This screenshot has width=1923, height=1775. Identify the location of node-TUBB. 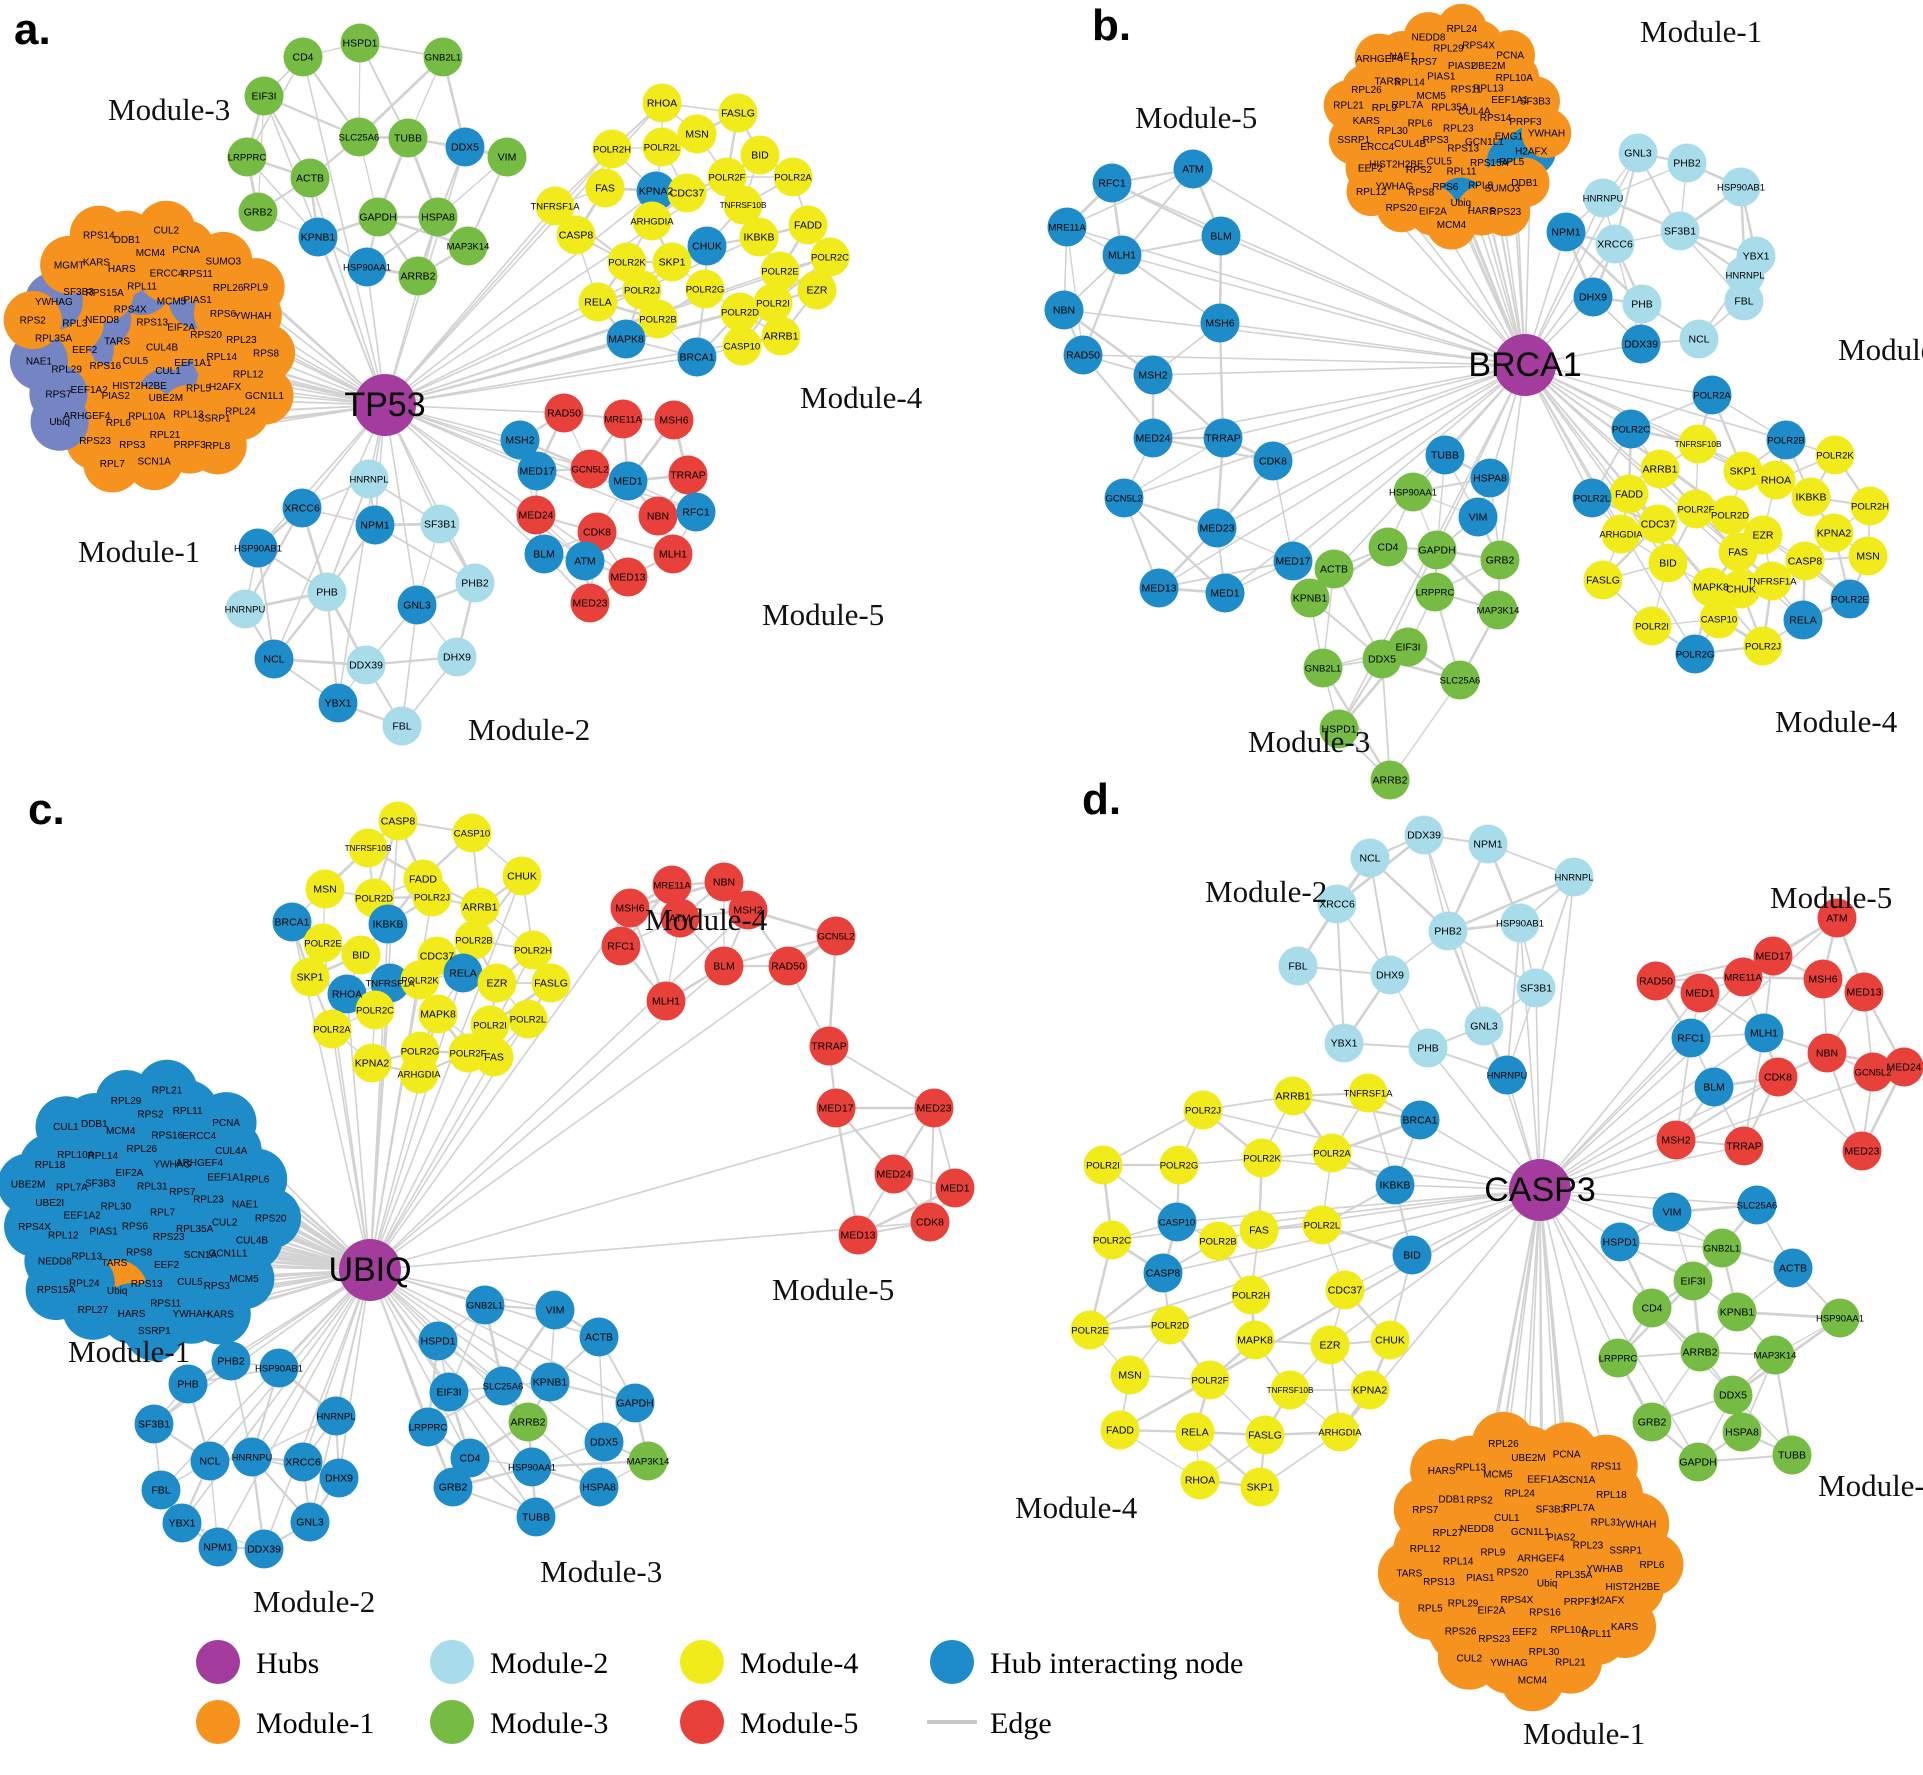
(1445, 455).